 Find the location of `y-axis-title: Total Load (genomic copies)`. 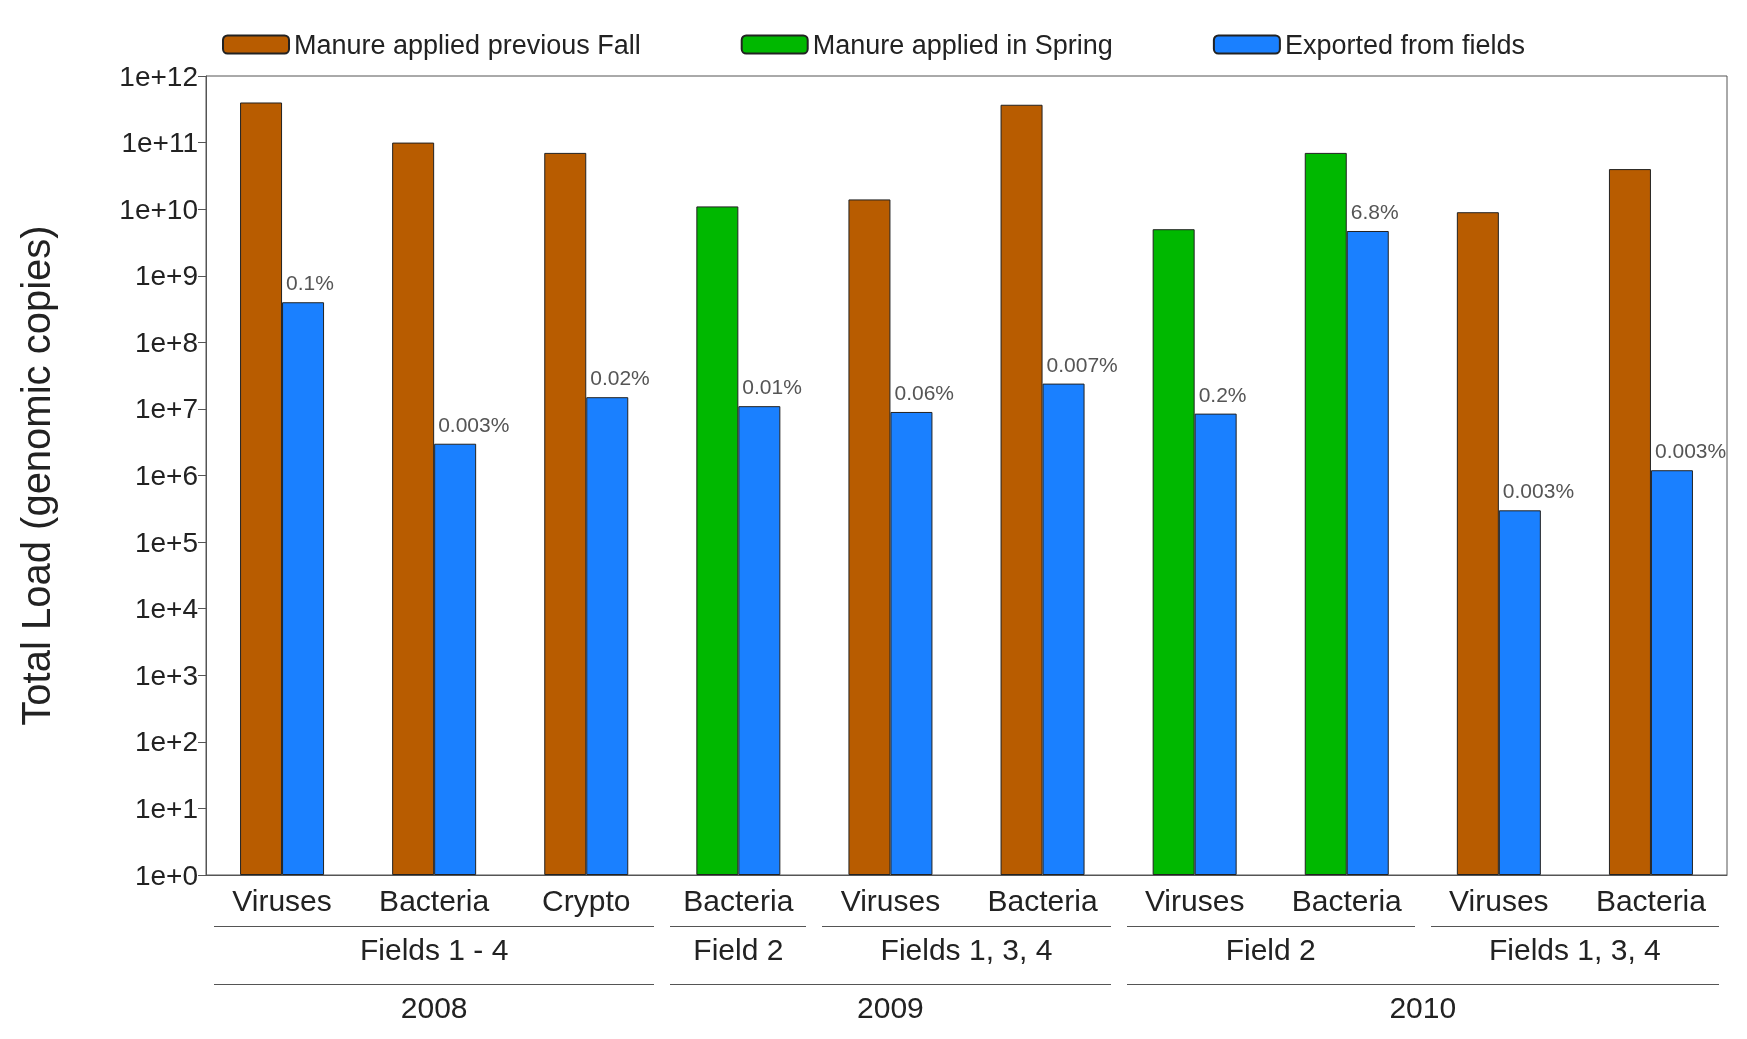

y-axis-title: Total Load (genomic copies) is located at coordinates (36, 475).